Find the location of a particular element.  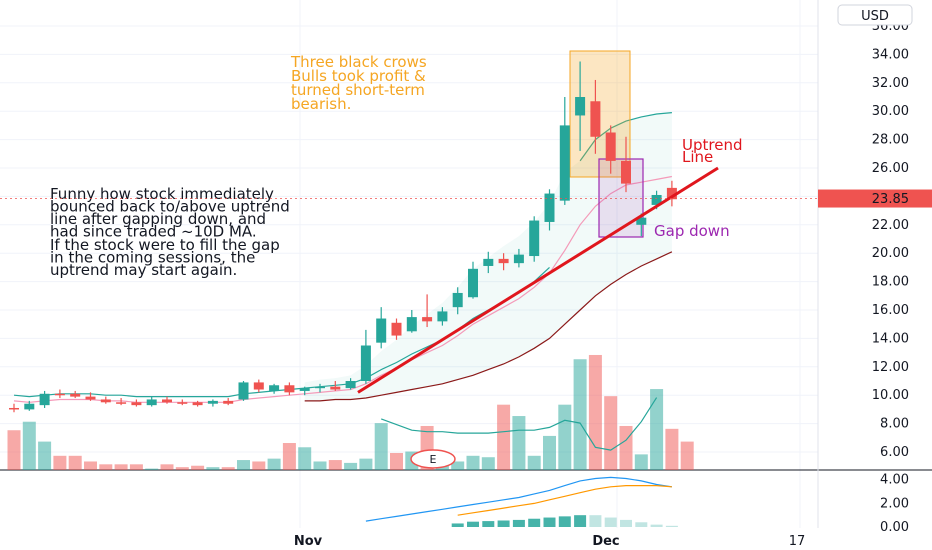

price-tick-label: 8.00 is located at coordinates (894, 424).